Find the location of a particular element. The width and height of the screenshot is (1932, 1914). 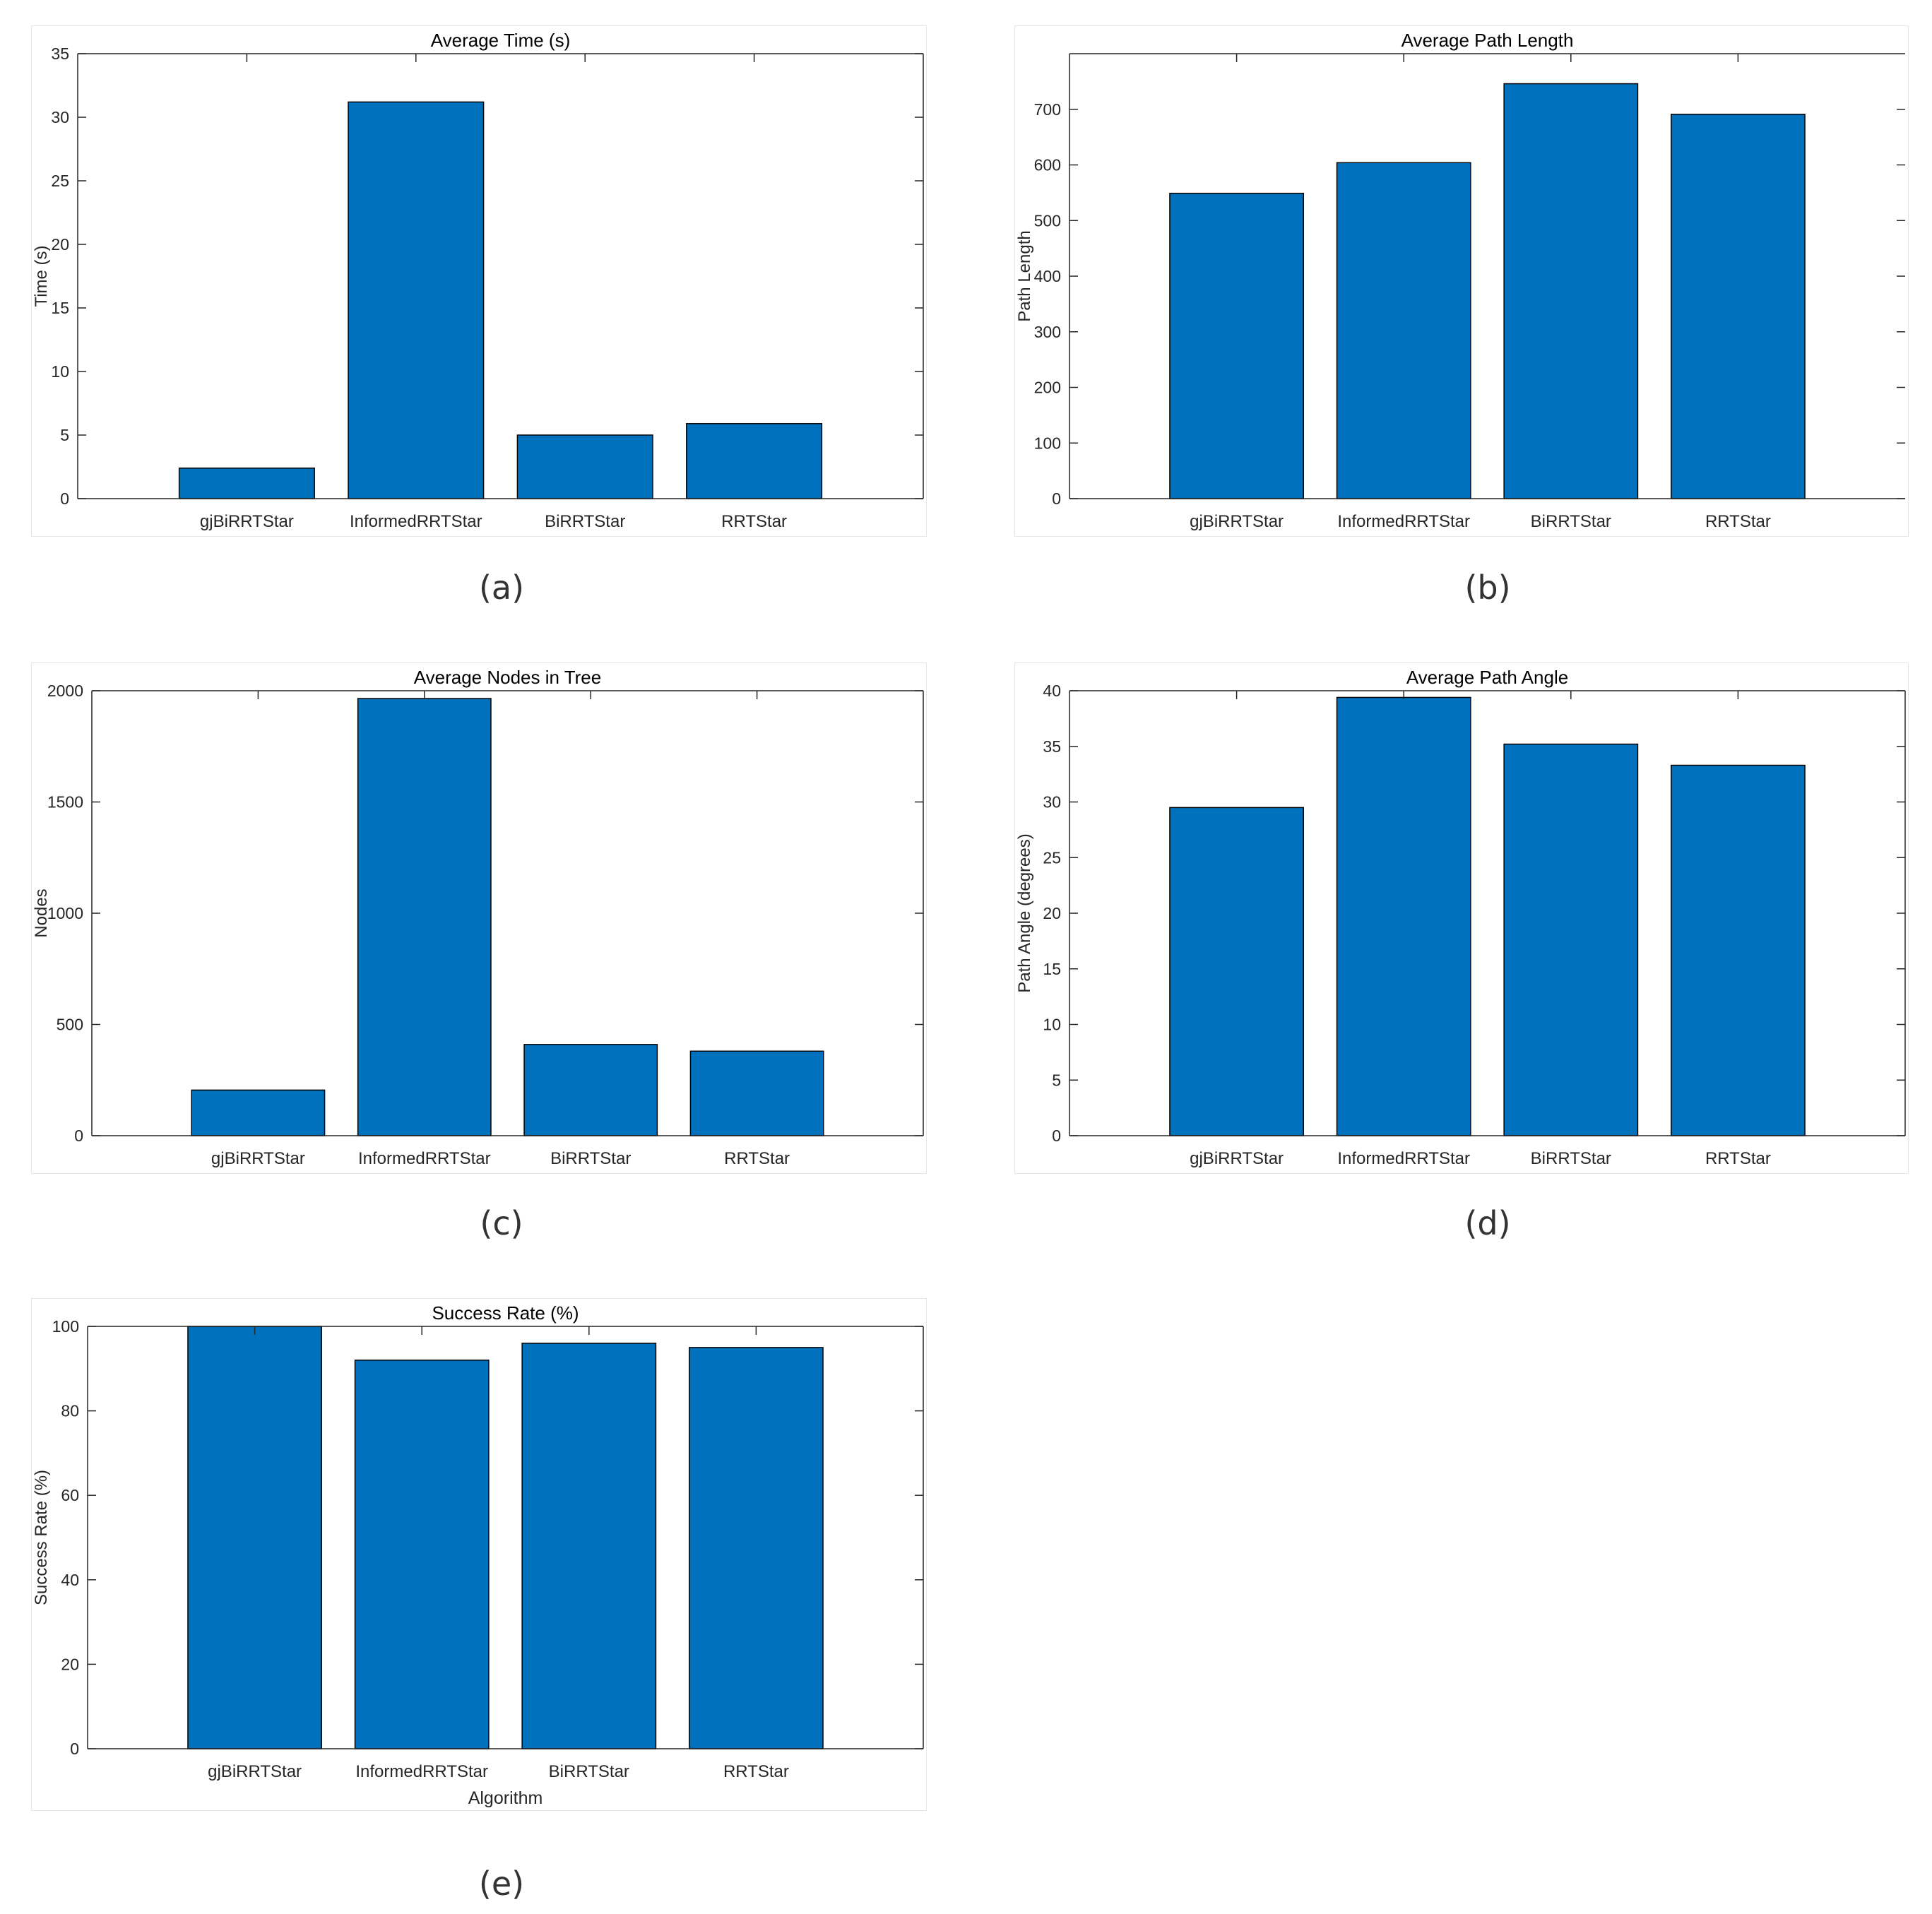

chart-title: Average Nodes in Tree is located at coordinates (507, 677).